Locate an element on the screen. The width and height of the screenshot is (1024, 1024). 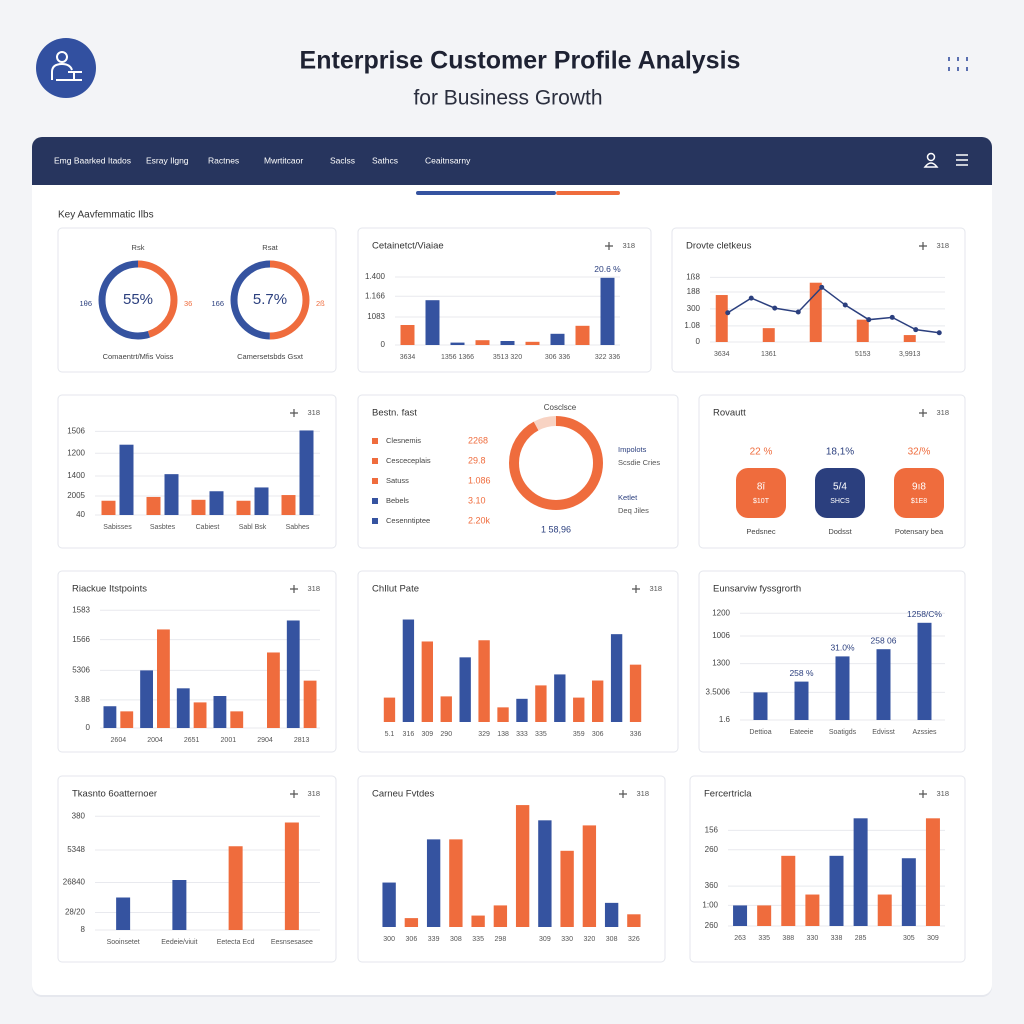
y-tick-label: 1ß8 is located at coordinates (693, 276).